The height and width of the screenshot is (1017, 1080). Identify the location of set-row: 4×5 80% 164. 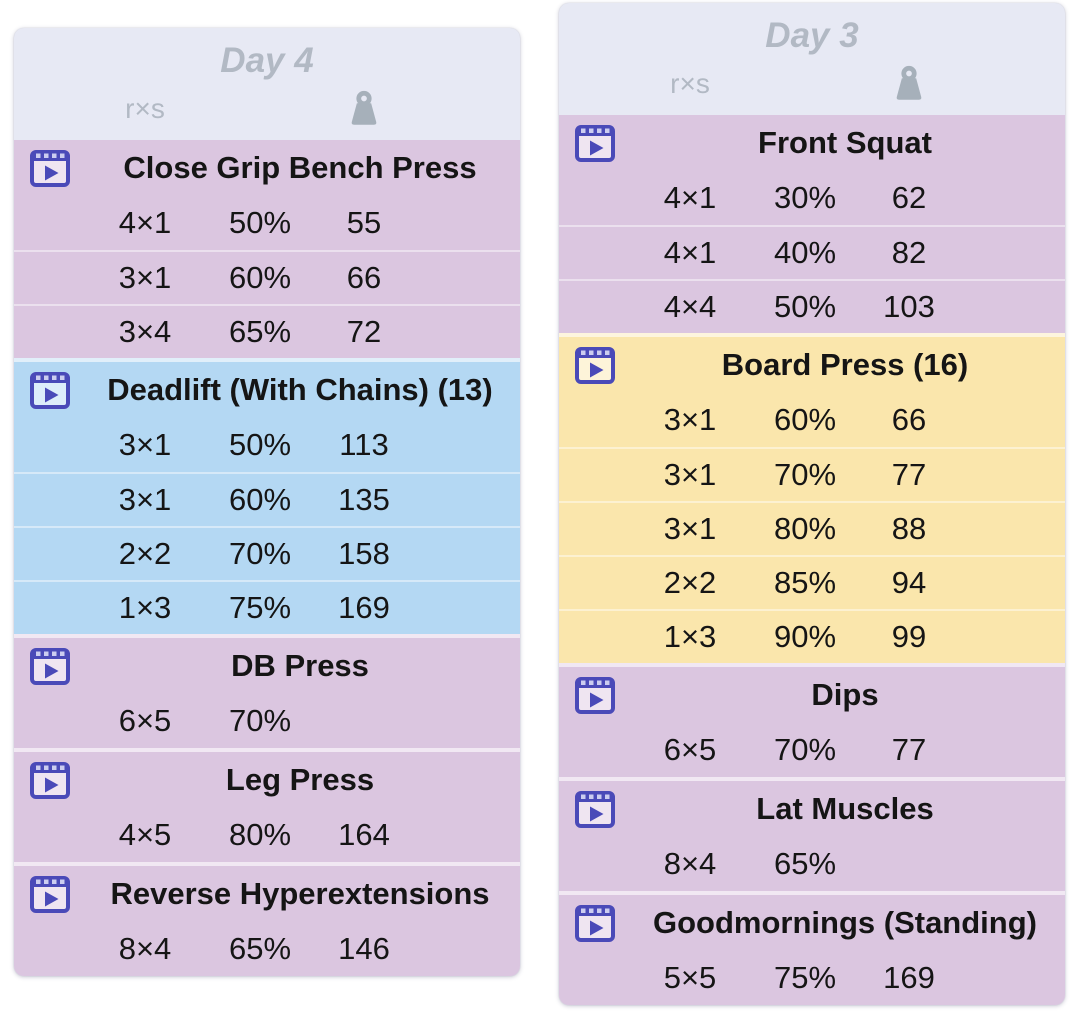
(267, 835).